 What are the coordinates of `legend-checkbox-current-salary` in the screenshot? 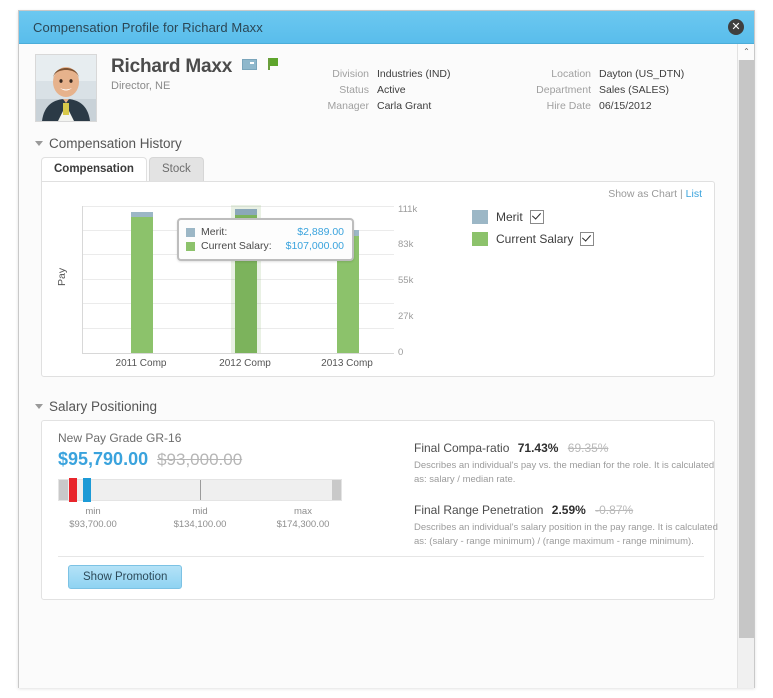 It's located at (587, 239).